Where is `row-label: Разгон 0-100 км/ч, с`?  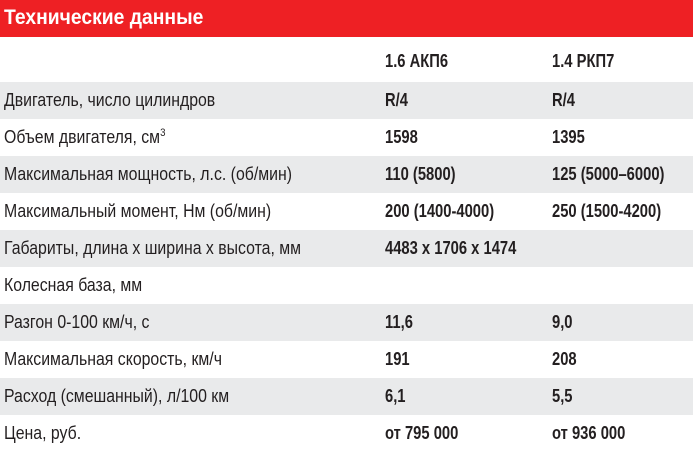 row-label: Разгон 0-100 км/ч, с is located at coordinates (76, 322).